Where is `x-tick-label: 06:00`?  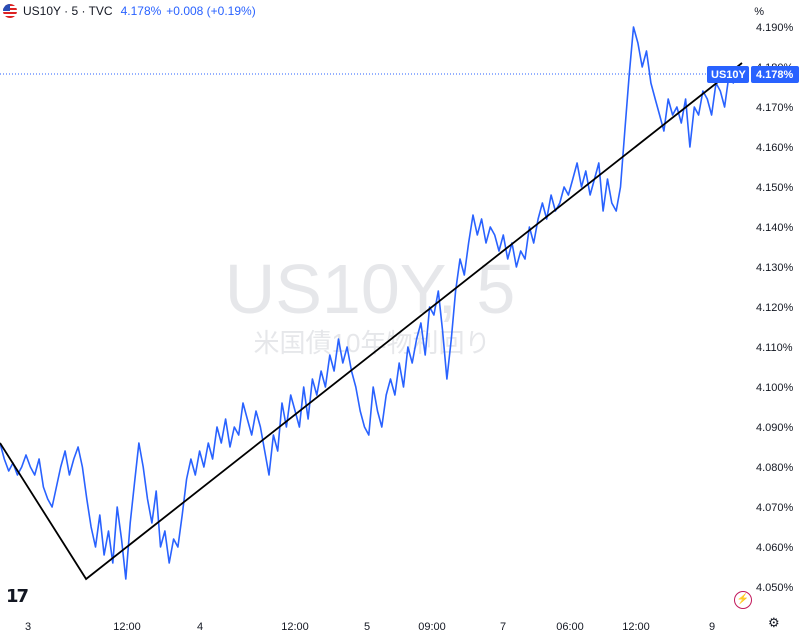
x-tick-label: 06:00 is located at coordinates (570, 627).